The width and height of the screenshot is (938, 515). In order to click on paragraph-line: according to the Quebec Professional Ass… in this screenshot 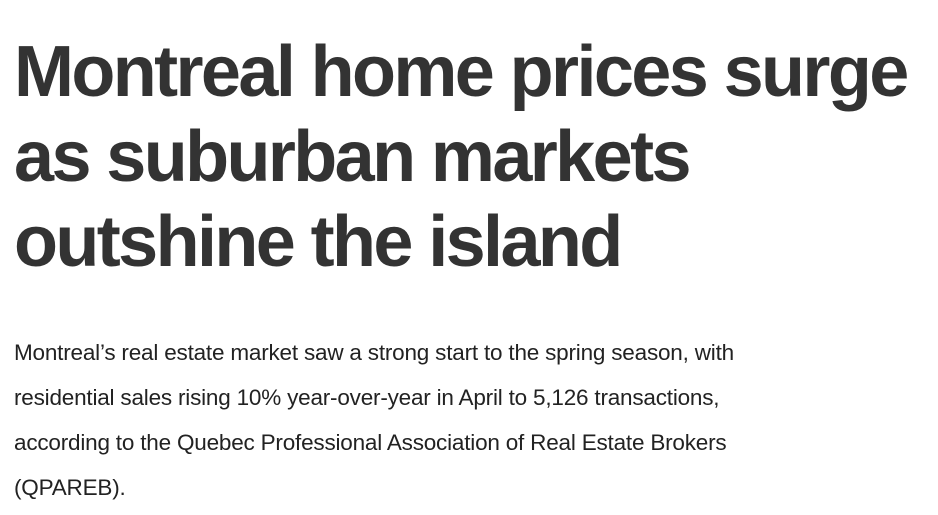, I will do `click(370, 442)`.